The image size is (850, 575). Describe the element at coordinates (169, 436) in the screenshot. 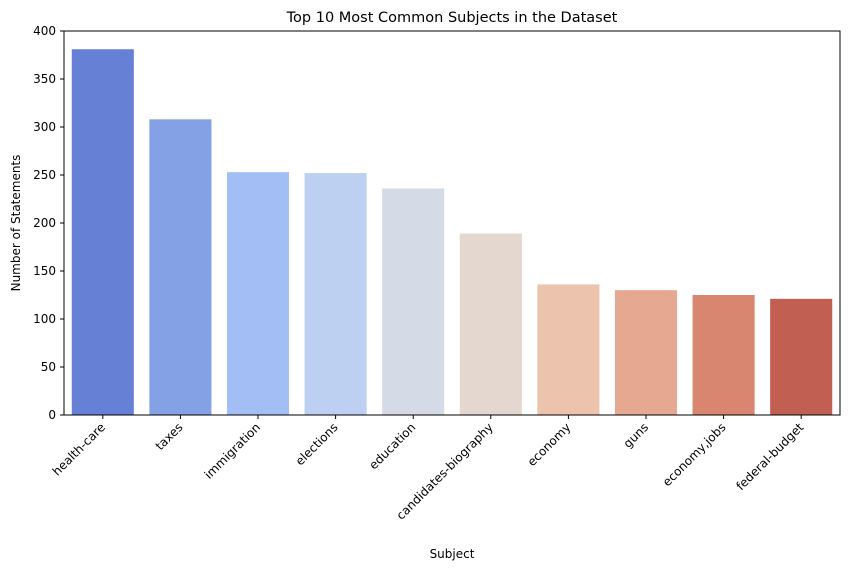

I see `x-tick-label: taxes` at that location.